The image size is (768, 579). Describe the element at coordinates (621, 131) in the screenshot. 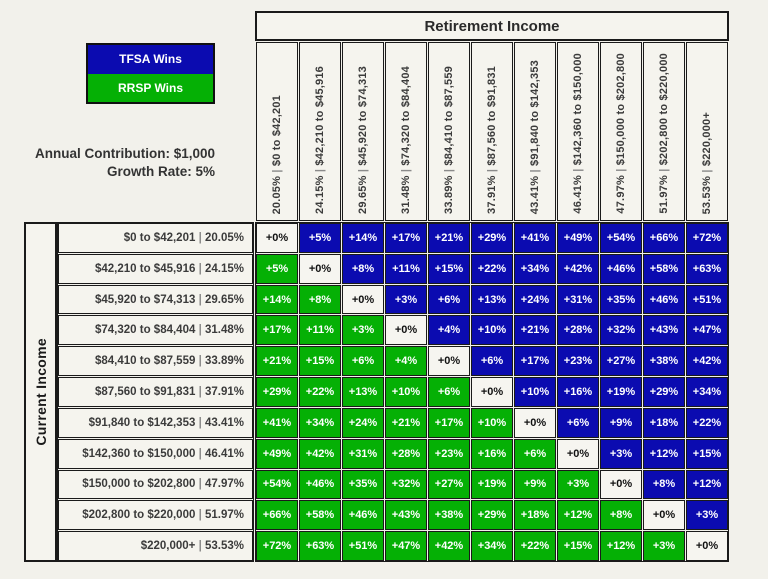

I see `col-header: 47.97% | $150,000 to $202,800` at that location.